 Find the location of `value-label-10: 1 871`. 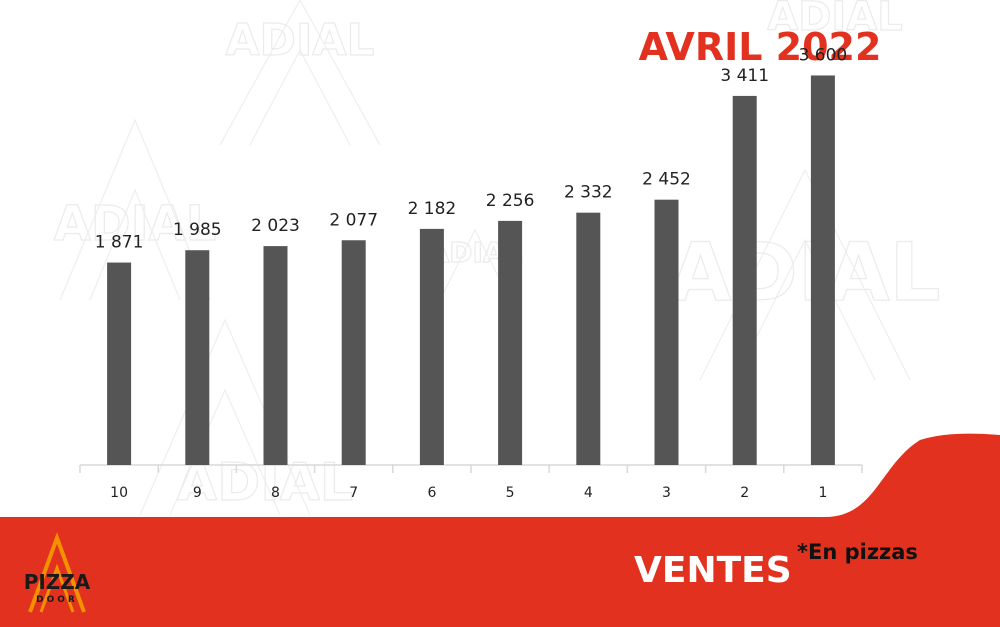

value-label-10: 1 871 is located at coordinates (119, 243).